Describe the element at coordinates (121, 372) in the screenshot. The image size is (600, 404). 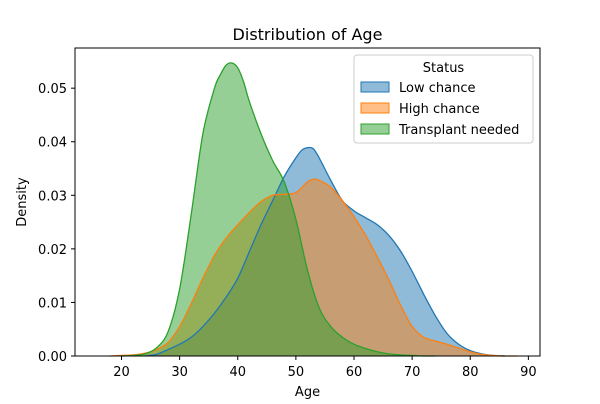
I see `x-tick-label-20: 20` at that location.